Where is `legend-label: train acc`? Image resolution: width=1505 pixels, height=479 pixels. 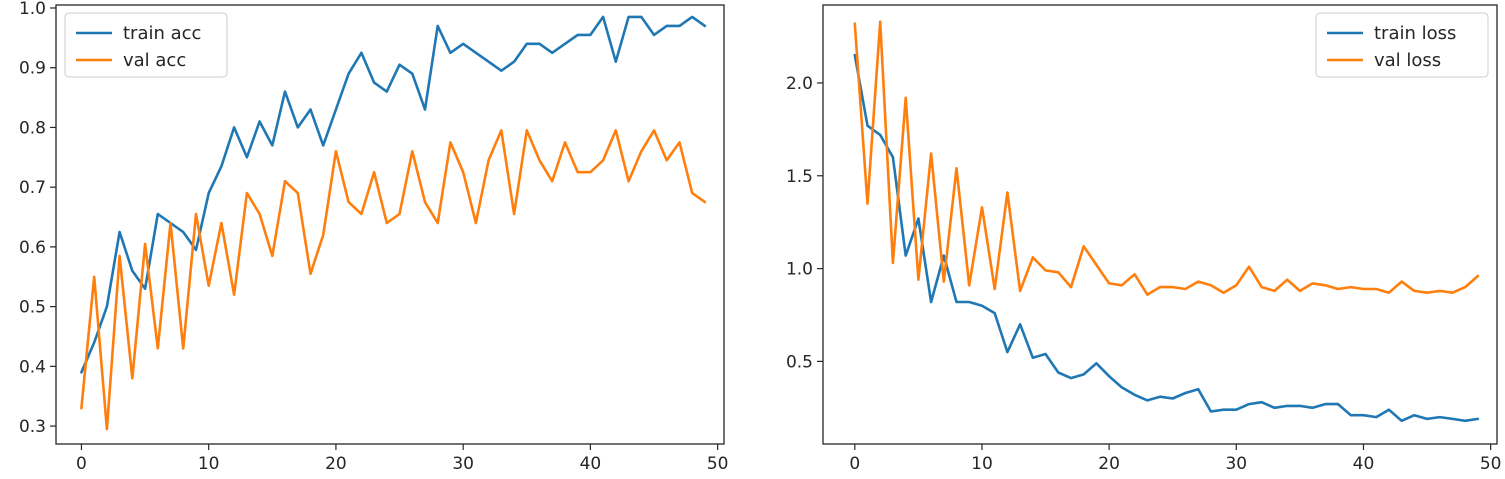
legend-label: train acc is located at coordinates (162, 33).